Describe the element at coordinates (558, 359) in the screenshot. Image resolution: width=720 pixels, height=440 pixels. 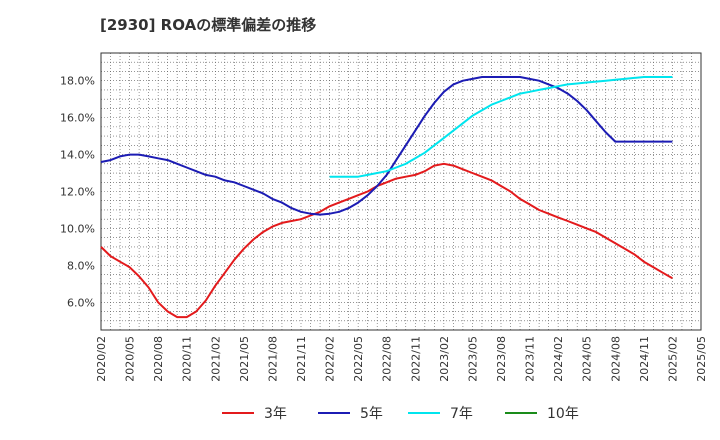
I see `x-tick-label: 2024/02` at that location.